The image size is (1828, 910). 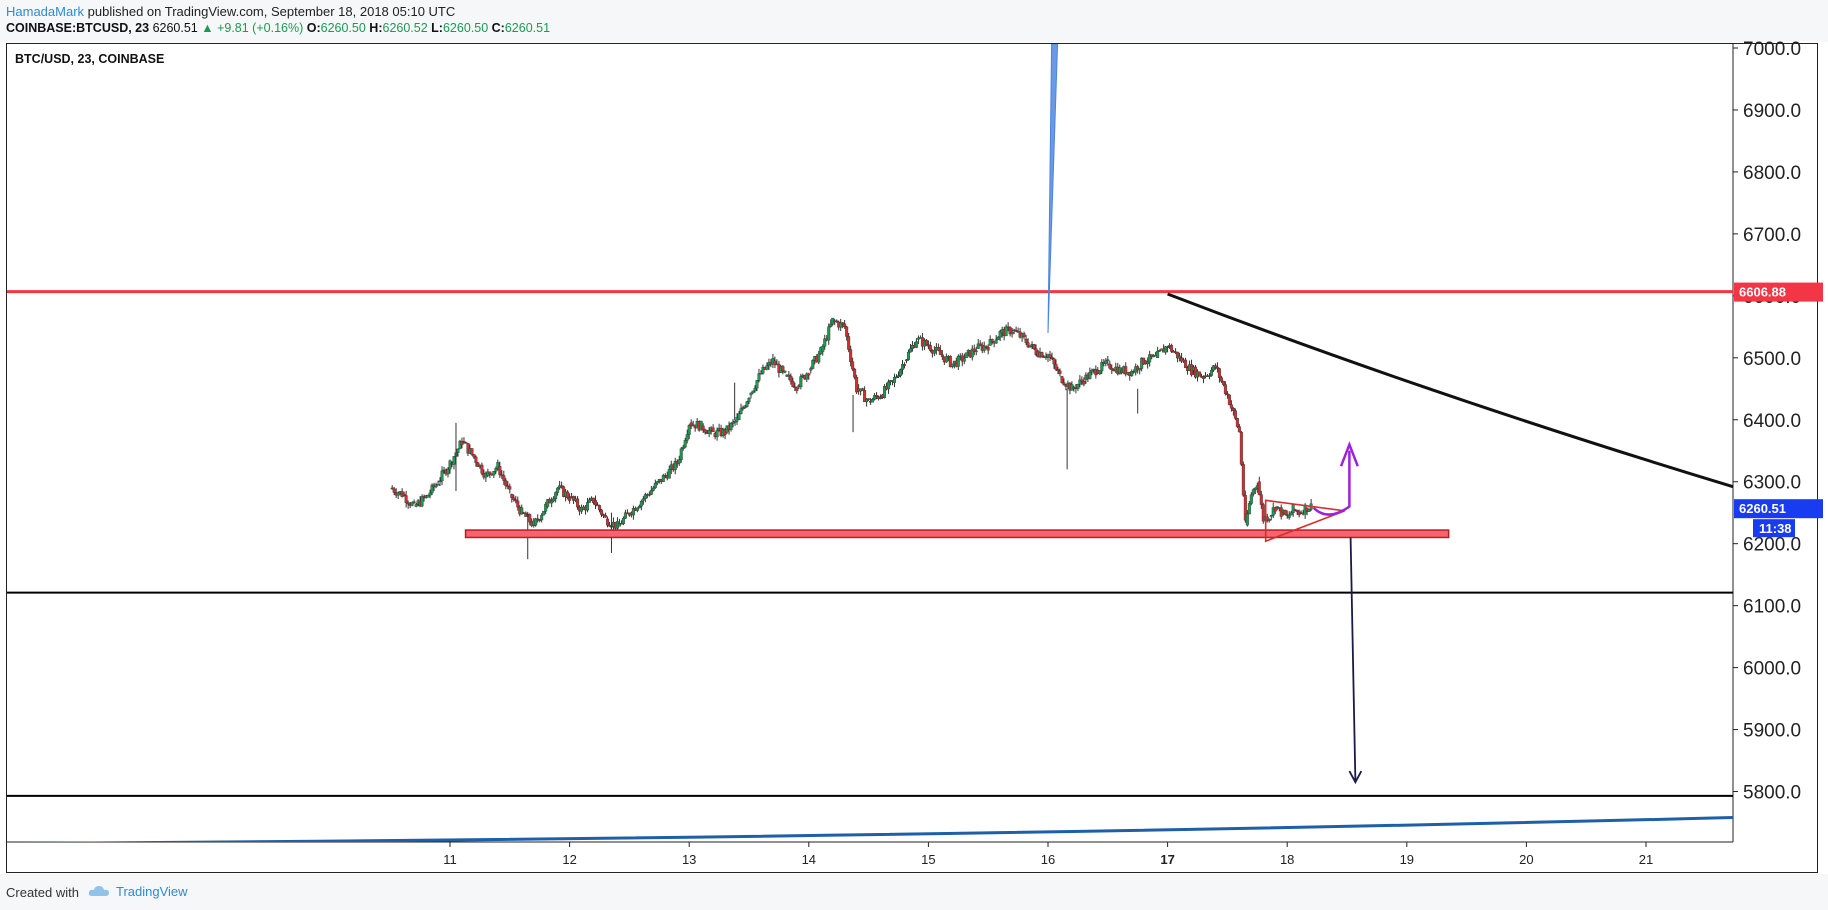 I want to click on x-tick-label: 21, so click(x=1646, y=859).